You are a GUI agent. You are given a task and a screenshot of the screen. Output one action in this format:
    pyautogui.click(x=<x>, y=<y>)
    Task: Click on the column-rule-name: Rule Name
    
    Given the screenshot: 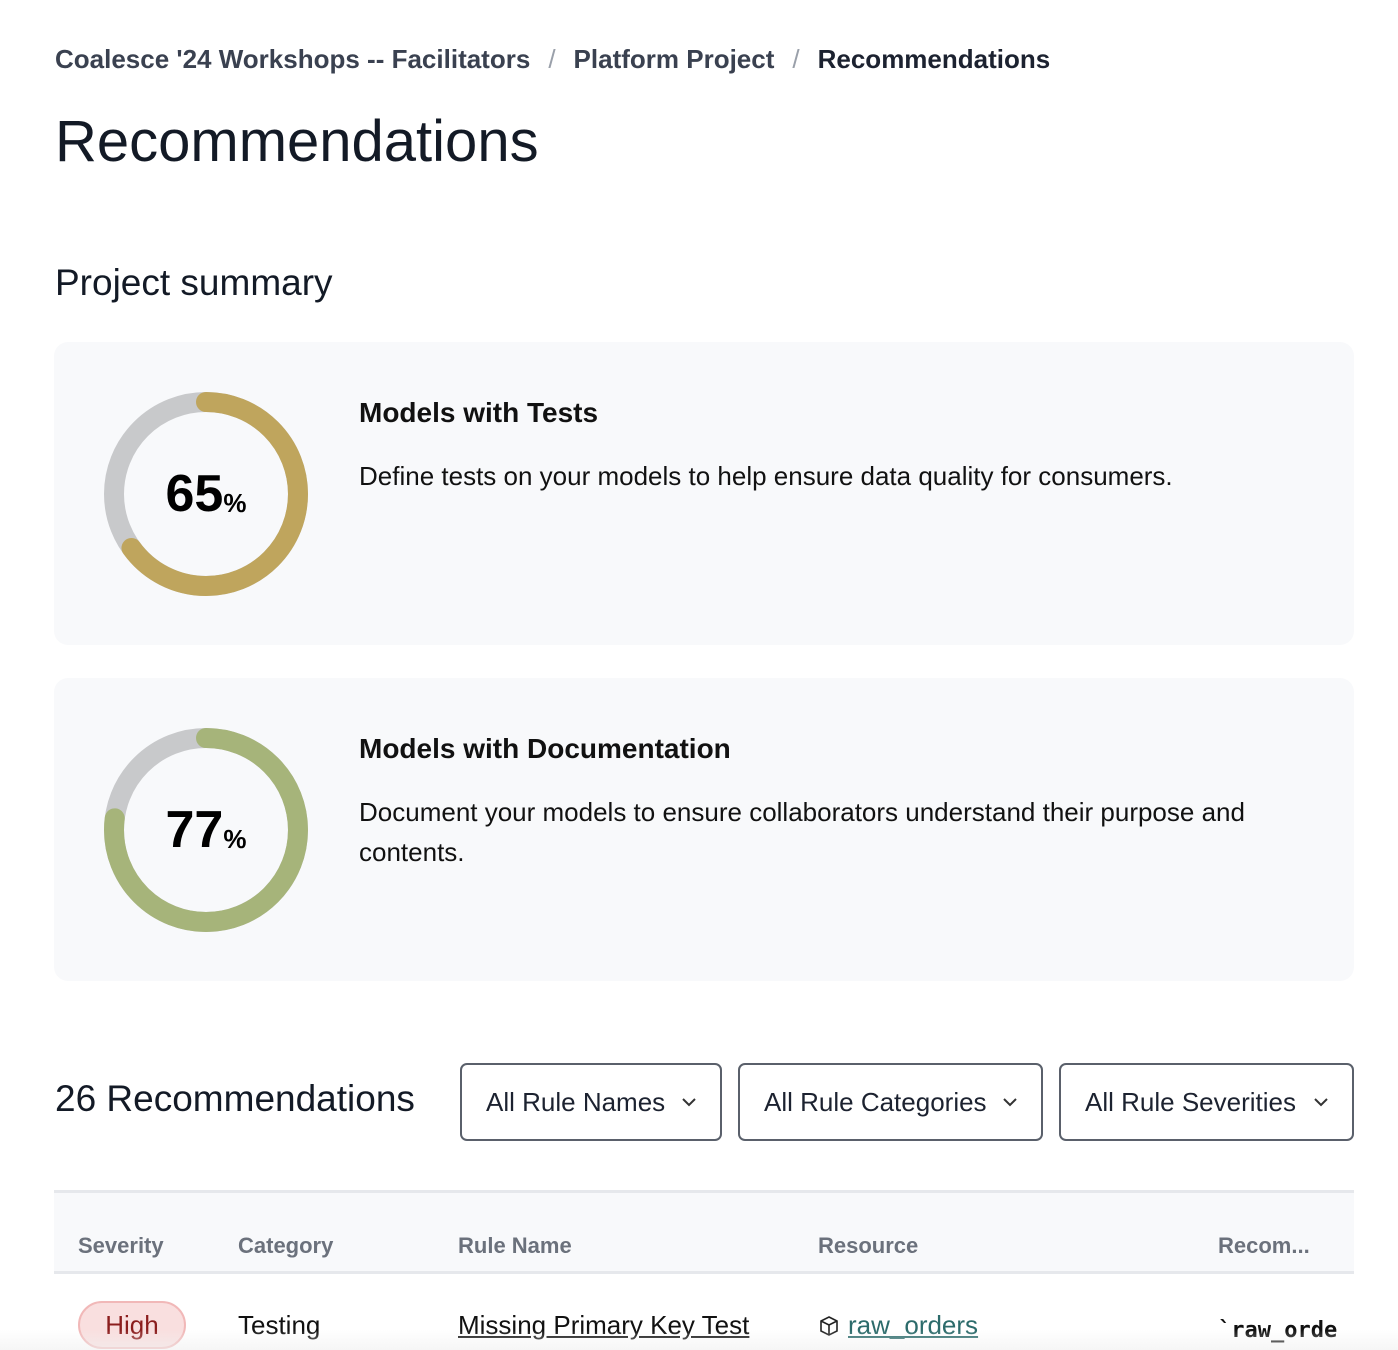 What is the action you would take?
    pyautogui.click(x=515, y=1245)
    